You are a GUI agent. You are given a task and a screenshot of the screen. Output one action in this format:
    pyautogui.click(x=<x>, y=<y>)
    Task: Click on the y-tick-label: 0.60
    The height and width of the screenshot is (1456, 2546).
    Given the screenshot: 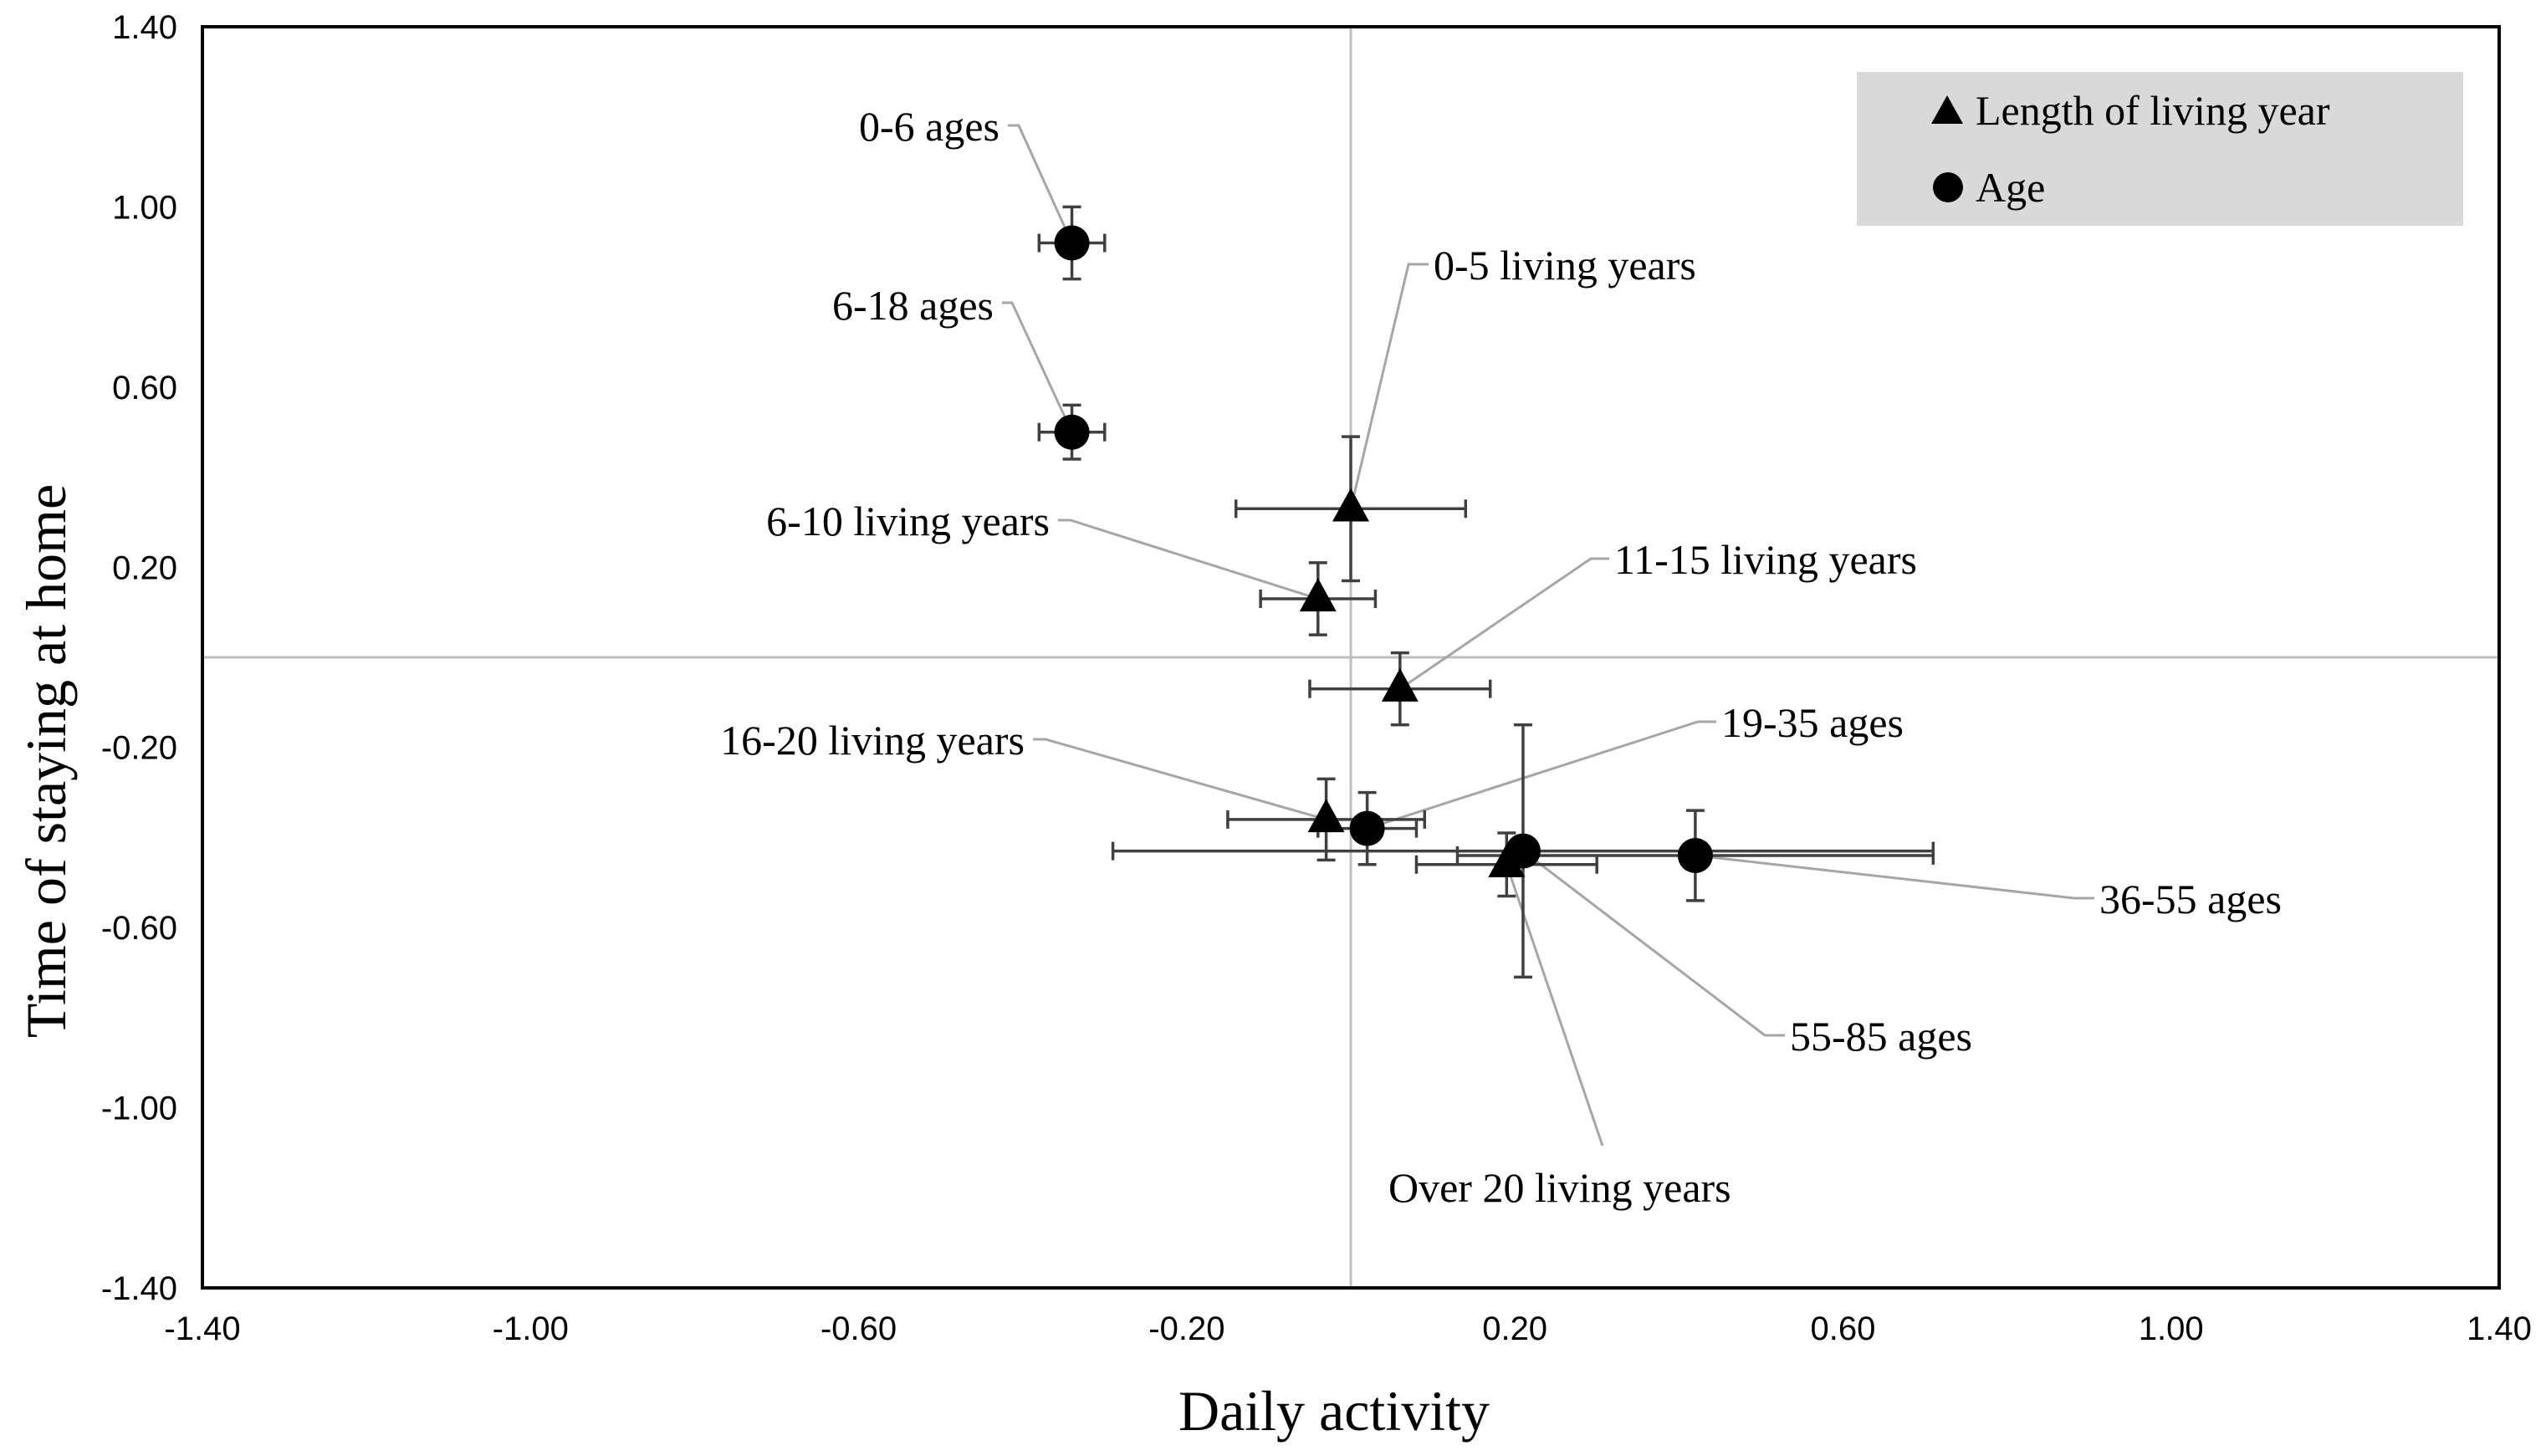 What is the action you would take?
    pyautogui.click(x=144, y=388)
    